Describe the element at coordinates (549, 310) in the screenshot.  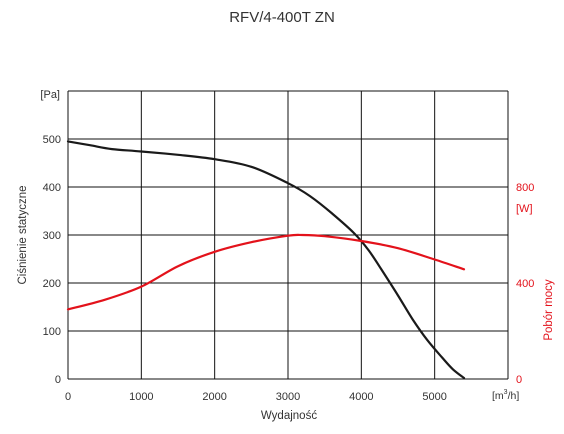
I see `right-axis-label: Pobór mocy` at that location.